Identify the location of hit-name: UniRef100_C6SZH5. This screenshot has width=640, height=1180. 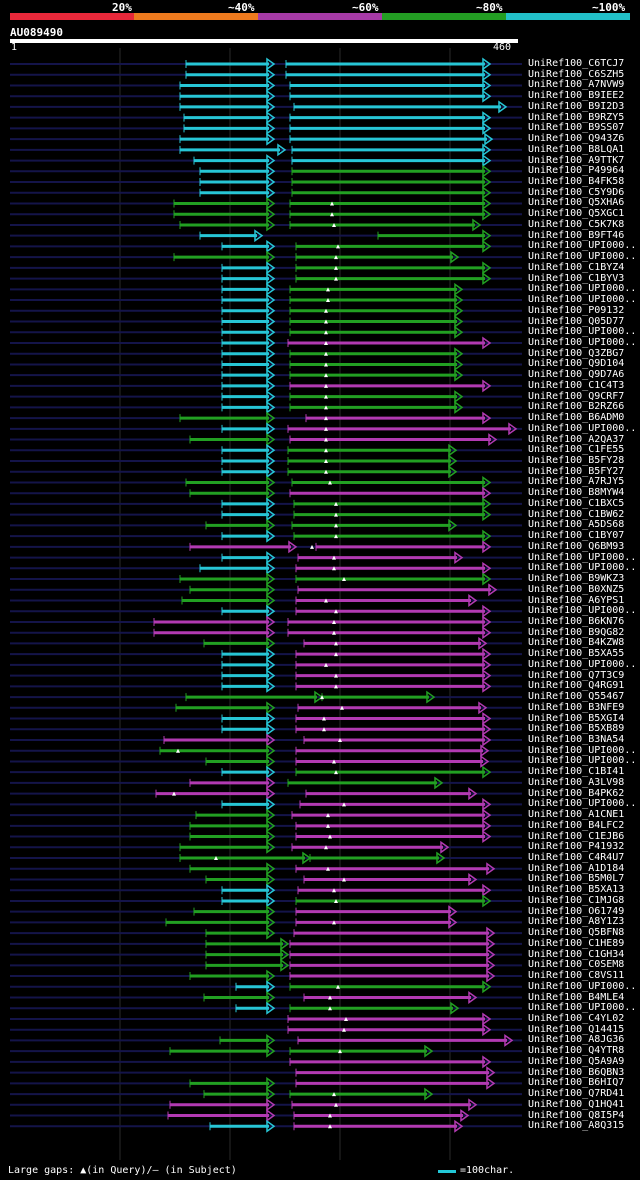
(576, 74).